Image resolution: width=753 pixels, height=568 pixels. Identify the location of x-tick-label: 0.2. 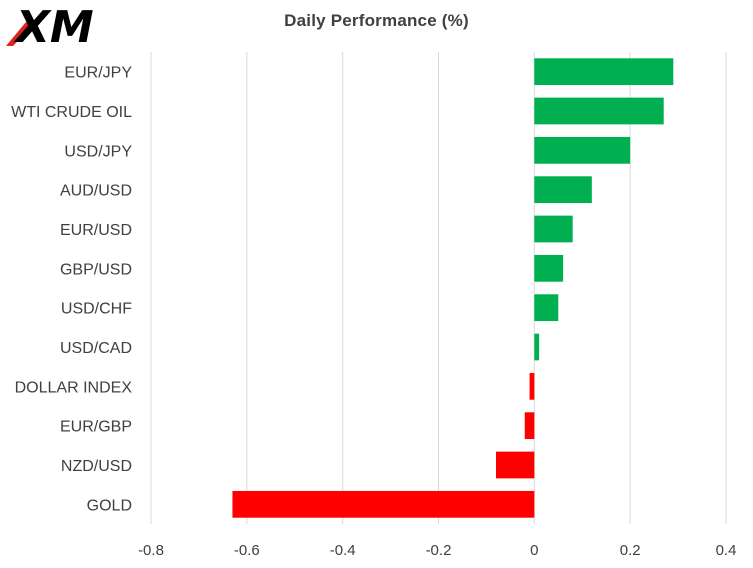
(630, 550).